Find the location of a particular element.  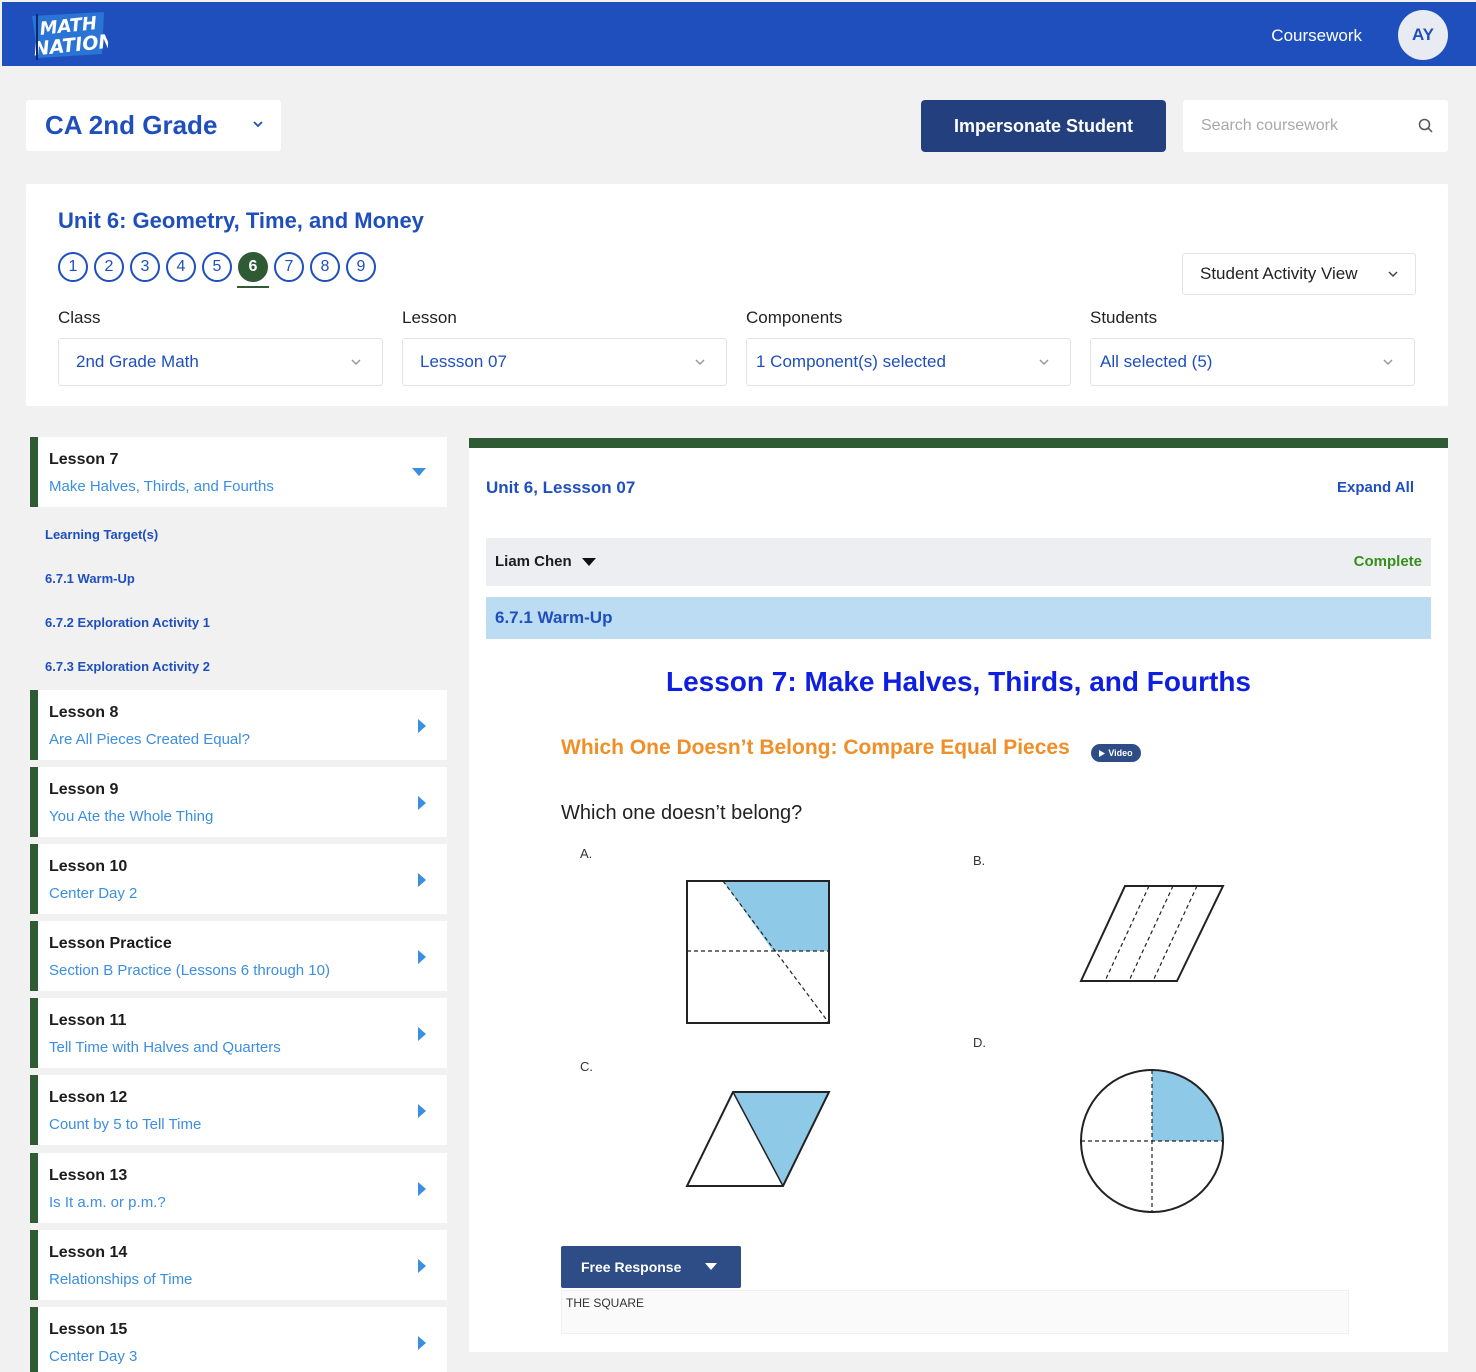

lesson-card-title: Lesson 12 is located at coordinates (88, 1097).